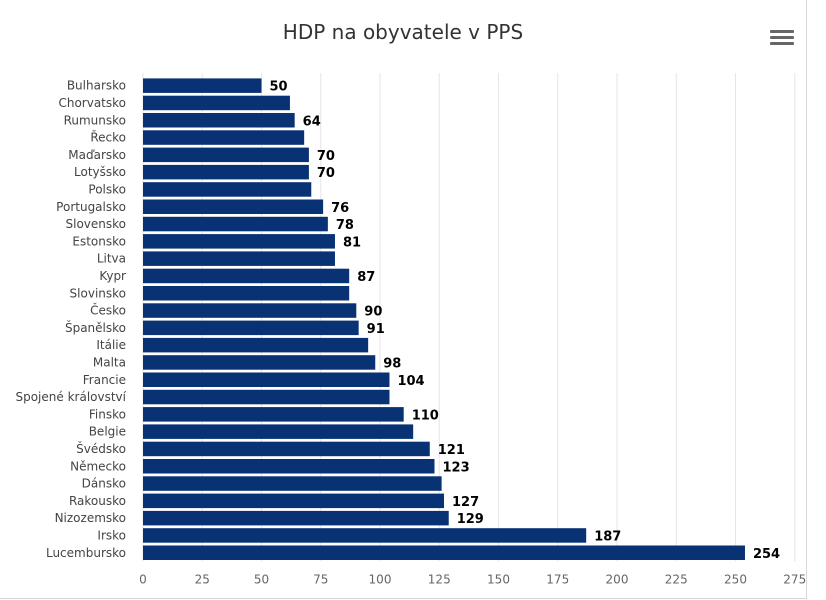 This screenshot has height=600, width=826. What do you see at coordinates (109, 362) in the screenshot?
I see `category-label: Malta` at bounding box center [109, 362].